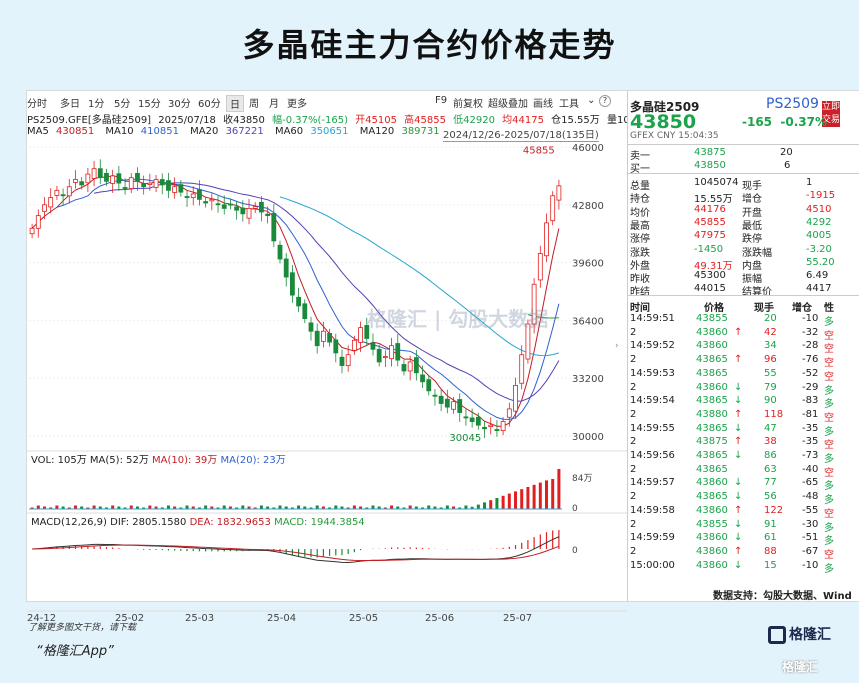 The width and height of the screenshot is (859, 683). What do you see at coordinates (297, 104) in the screenshot?
I see `period-tab-more: 更多` at bounding box center [297, 104].